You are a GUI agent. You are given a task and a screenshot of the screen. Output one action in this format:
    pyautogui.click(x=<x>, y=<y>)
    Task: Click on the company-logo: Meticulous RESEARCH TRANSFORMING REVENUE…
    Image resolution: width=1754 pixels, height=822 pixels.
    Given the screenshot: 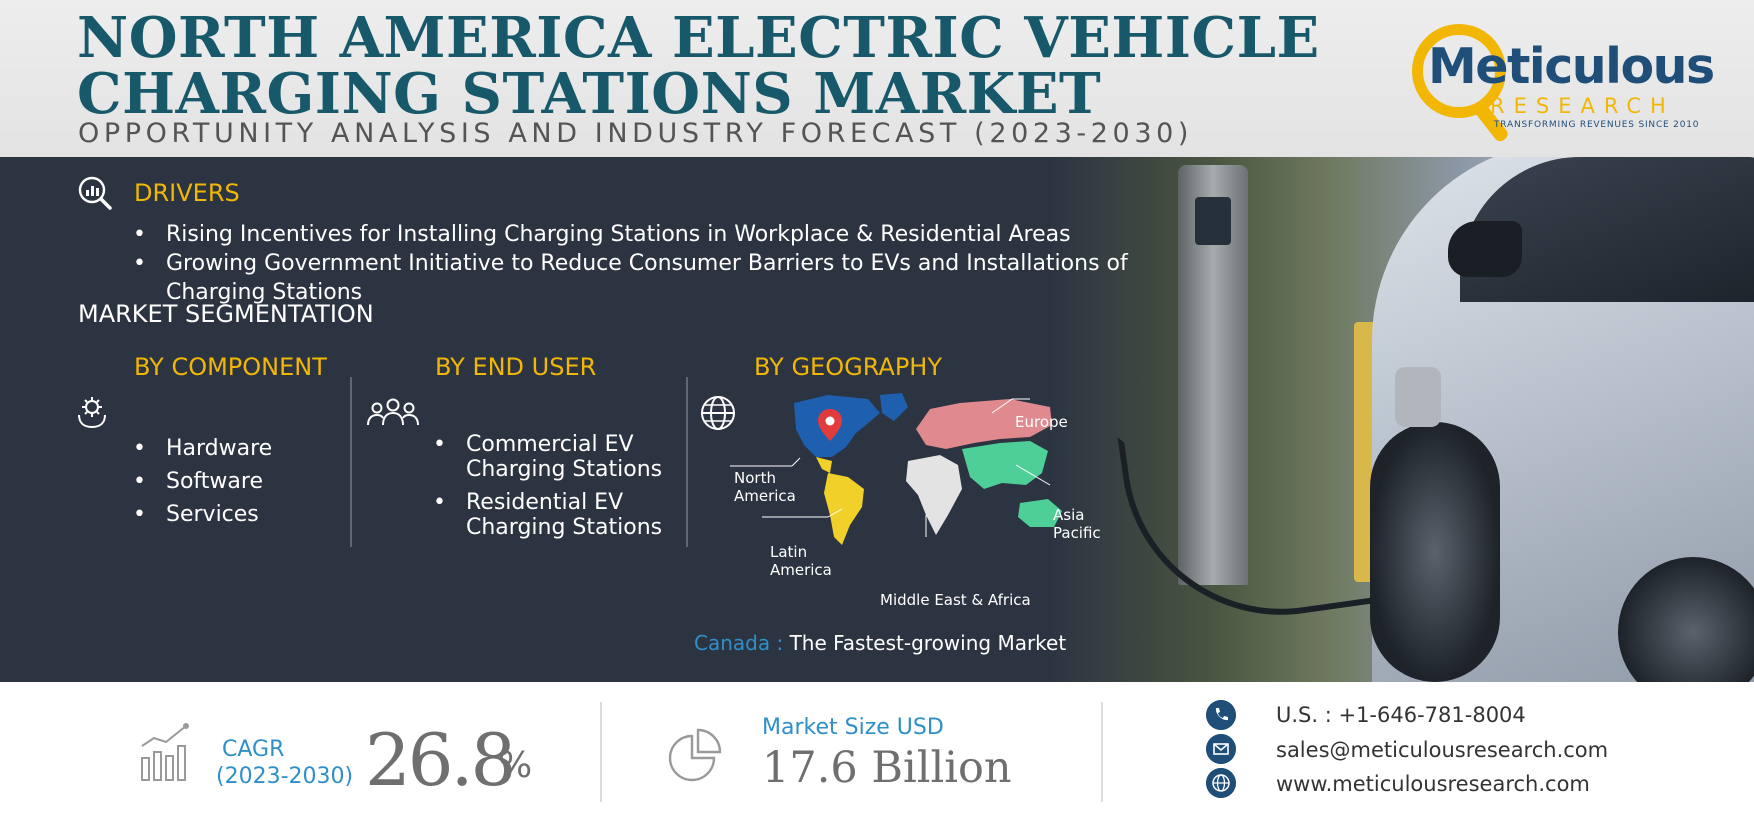 What is the action you would take?
    pyautogui.click(x=1563, y=82)
    